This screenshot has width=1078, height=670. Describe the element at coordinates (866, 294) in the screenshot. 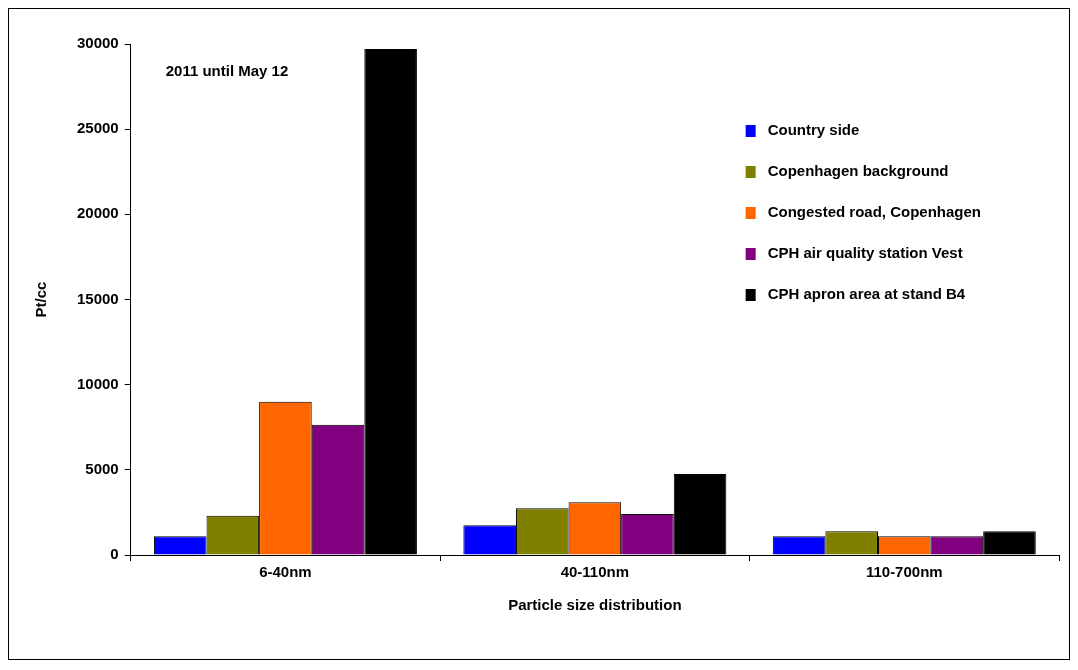

I see `legend-label: CPH apron area at stand B4` at that location.